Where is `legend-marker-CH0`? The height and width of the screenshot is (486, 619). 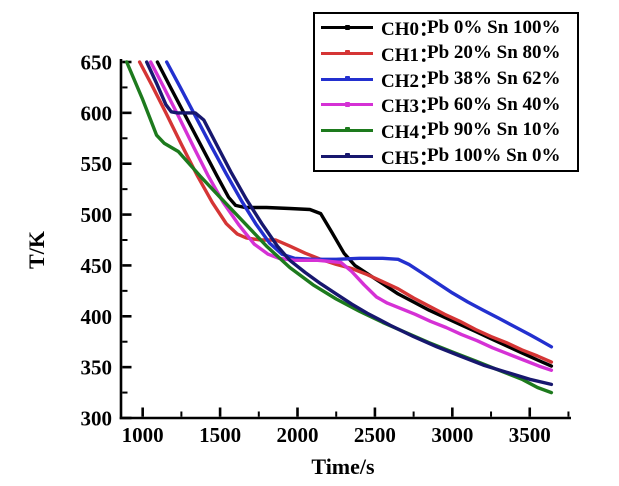
legend-marker-CH0 is located at coordinates (347, 27).